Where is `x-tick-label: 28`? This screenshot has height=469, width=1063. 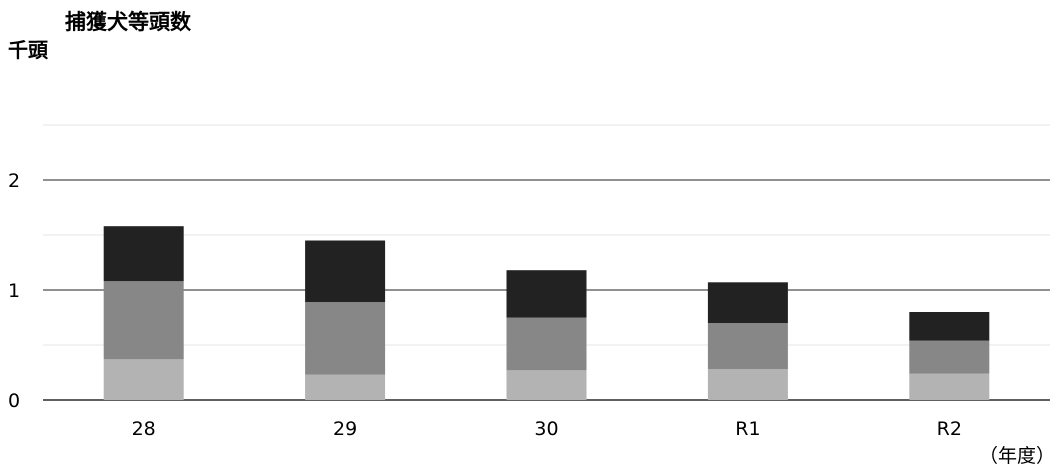
x-tick-label: 28 is located at coordinates (144, 429).